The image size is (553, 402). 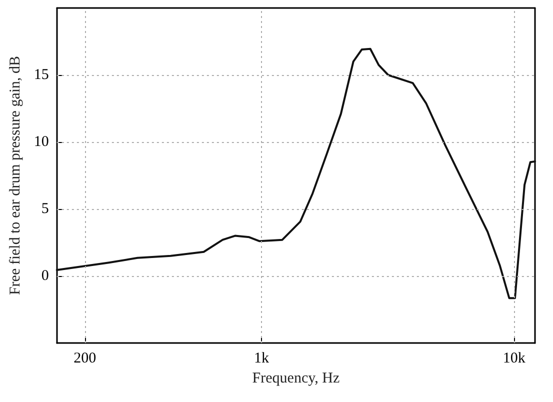 I want to click on x-axis-title: Frequency, Hz, so click(x=296, y=378).